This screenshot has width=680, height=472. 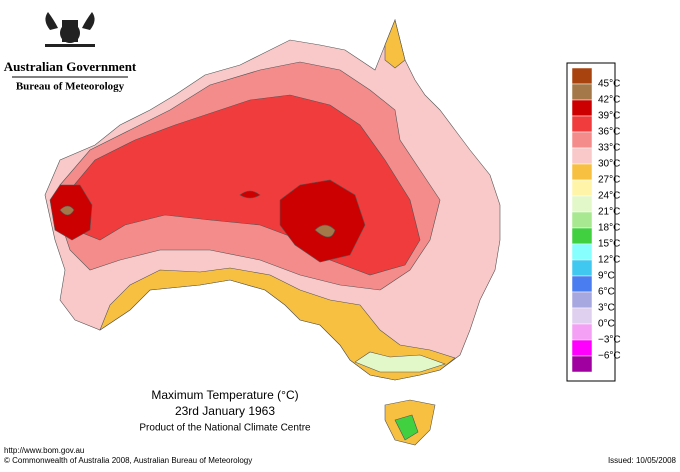 What do you see at coordinates (44, 450) in the screenshot?
I see `url: http://www.bom.gov.au` at bounding box center [44, 450].